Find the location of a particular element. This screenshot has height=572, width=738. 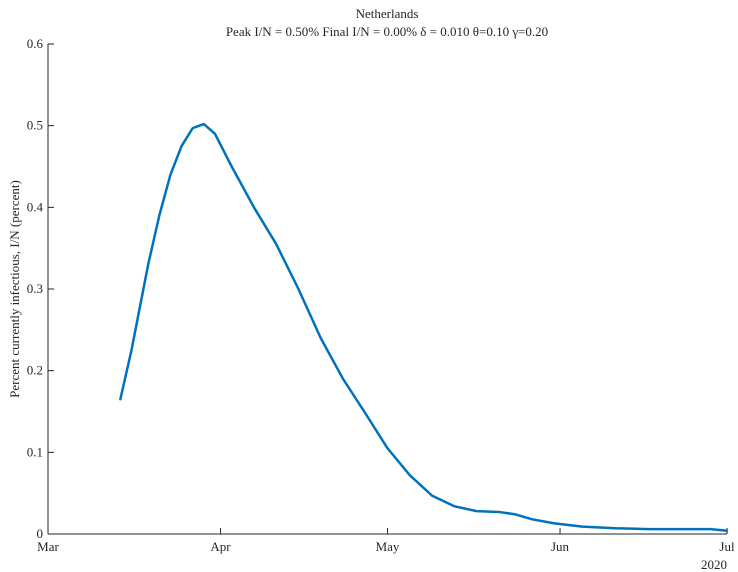

x-tick-label: Jun is located at coordinates (560, 546).